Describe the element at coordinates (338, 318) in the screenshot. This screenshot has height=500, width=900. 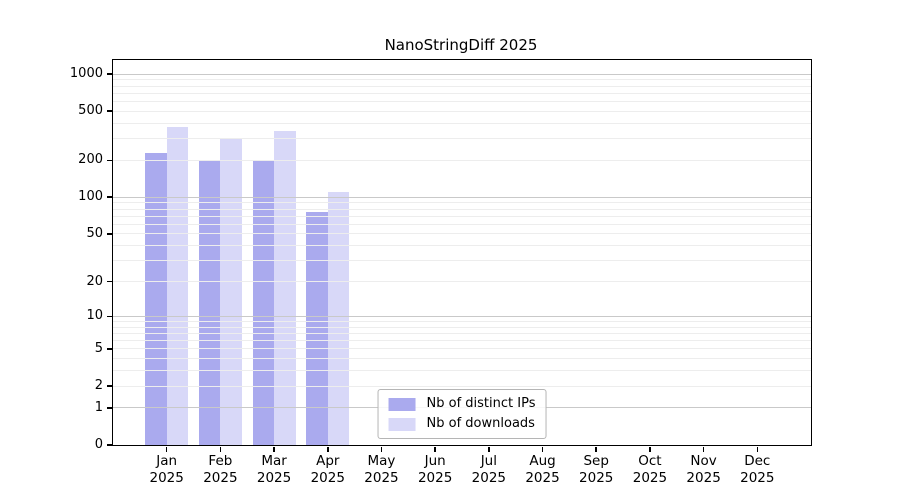
I see `bar-apr-downloads` at that location.